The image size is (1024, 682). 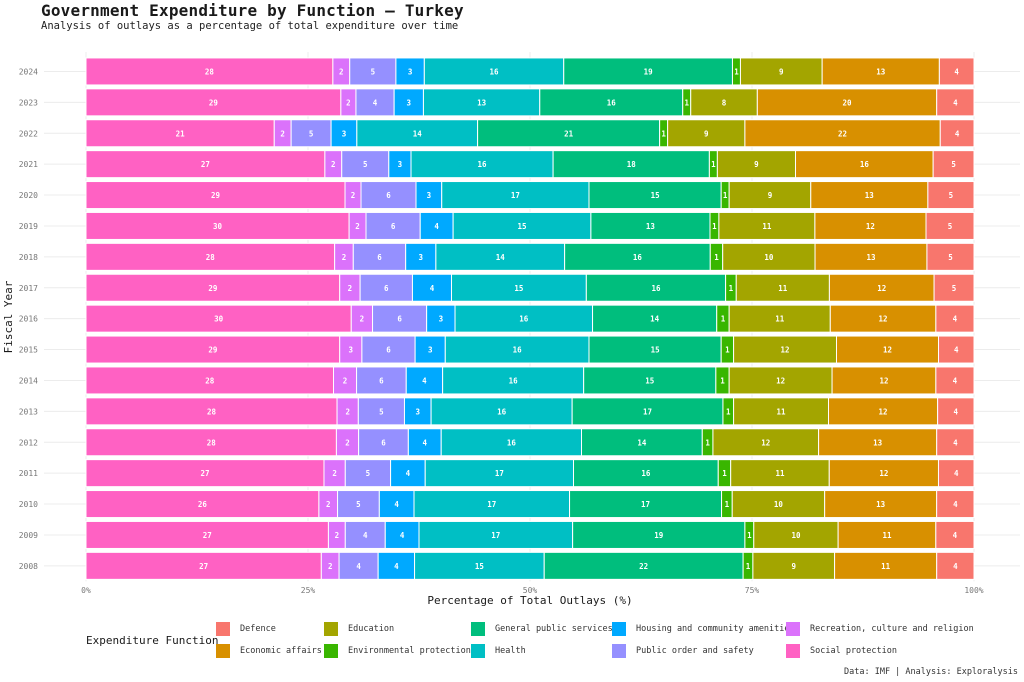 What do you see at coordinates (308, 590) in the screenshot?
I see `x-tick-label: 25%` at bounding box center [308, 590].